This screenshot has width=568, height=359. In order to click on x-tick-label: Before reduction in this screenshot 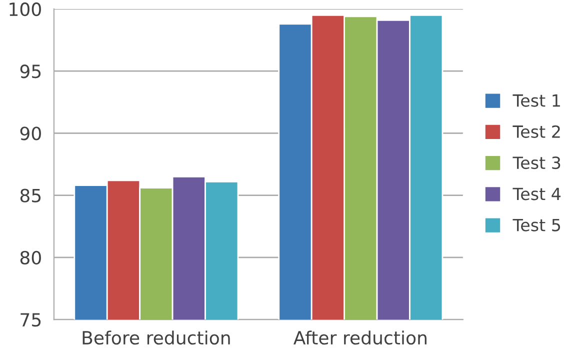, I will do `click(156, 337)`.